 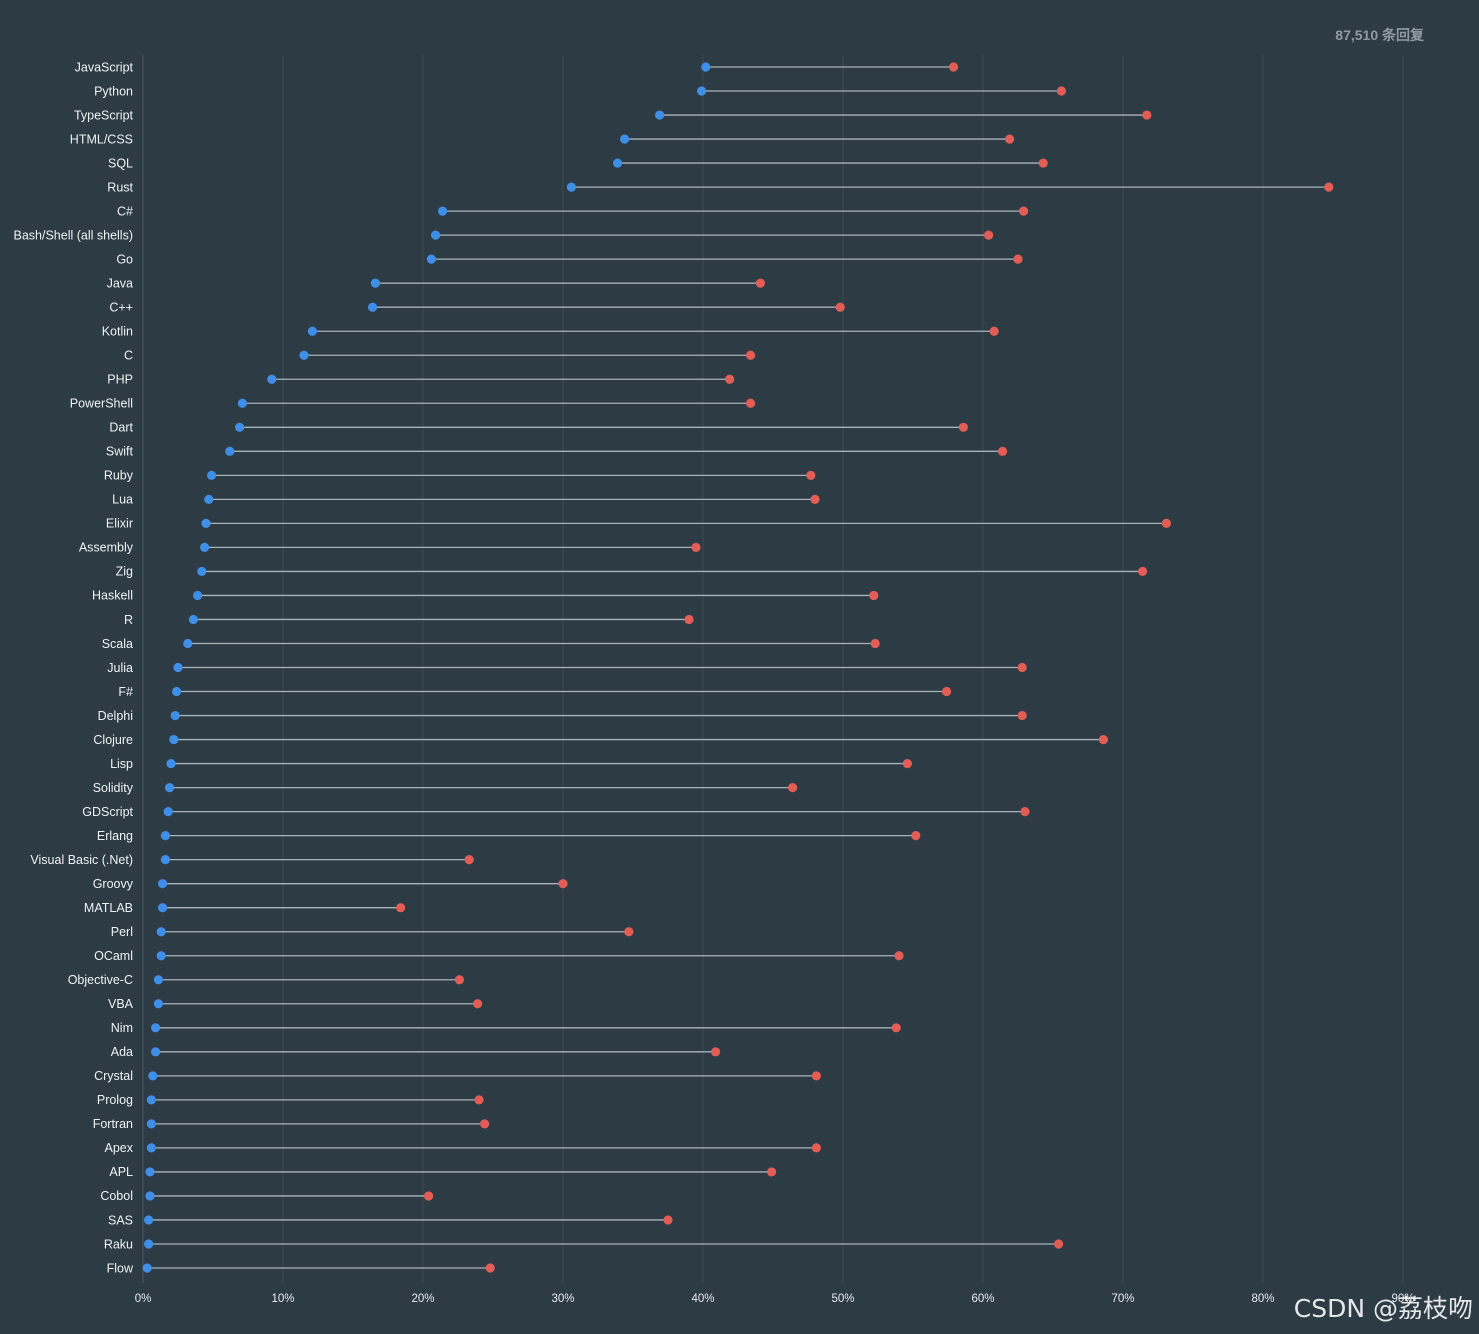 I want to click on category-label-gdscript: GDScript, so click(x=107, y=812).